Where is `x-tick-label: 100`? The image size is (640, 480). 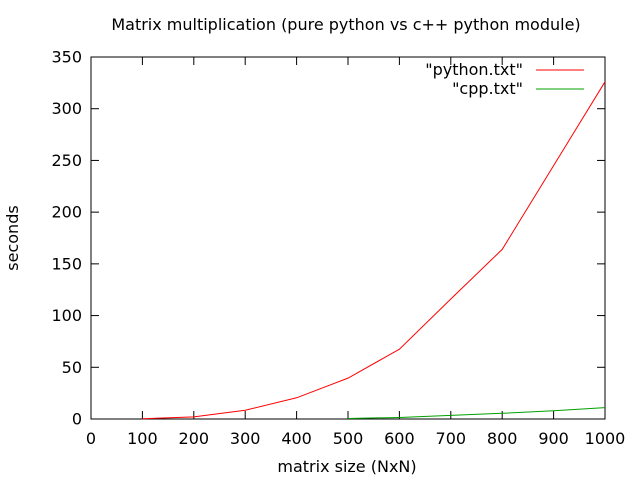 x-tick-label: 100 is located at coordinates (142, 438).